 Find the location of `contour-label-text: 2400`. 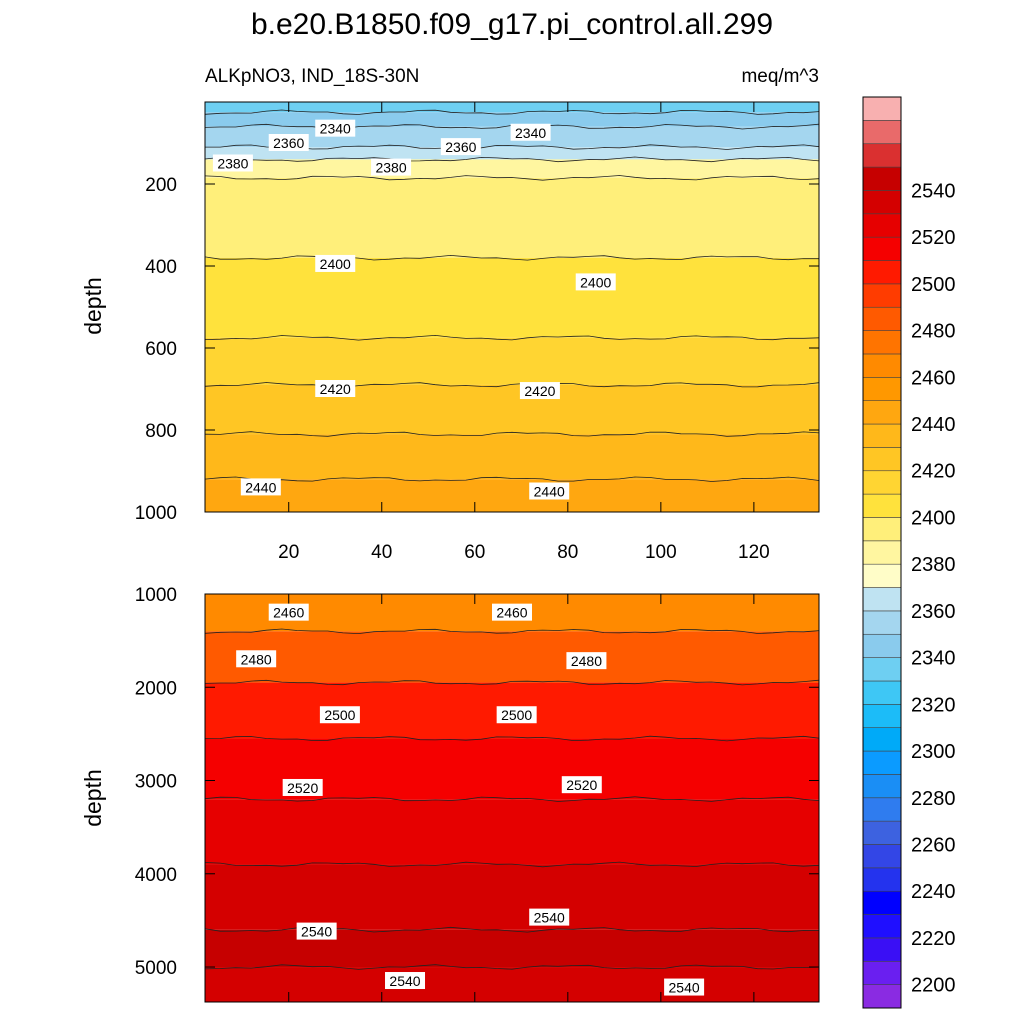

contour-label-text: 2400 is located at coordinates (595, 282).